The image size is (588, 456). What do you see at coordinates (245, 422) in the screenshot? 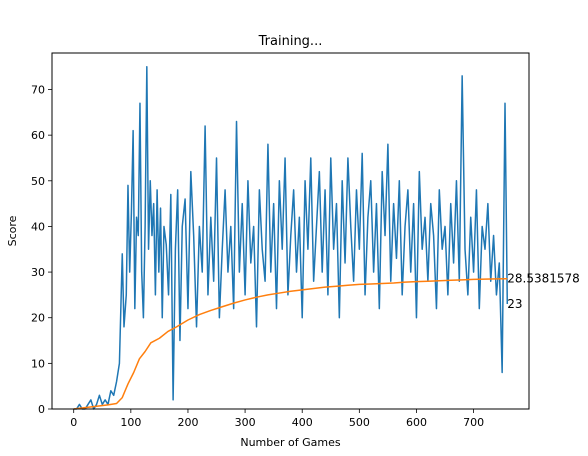
I see `x-tick-label: 300` at bounding box center [245, 422].